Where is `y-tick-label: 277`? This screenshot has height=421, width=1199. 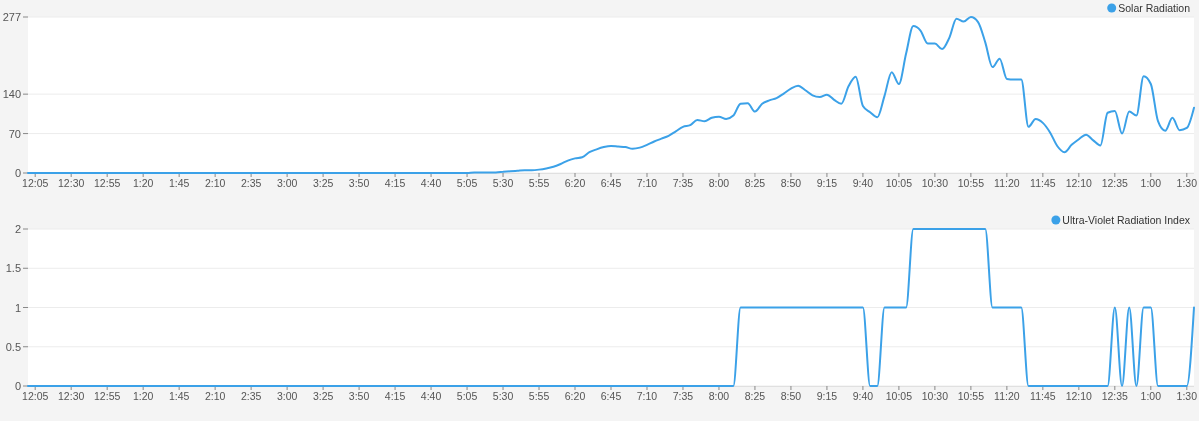
y-tick-label: 277 is located at coordinates (11, 17).